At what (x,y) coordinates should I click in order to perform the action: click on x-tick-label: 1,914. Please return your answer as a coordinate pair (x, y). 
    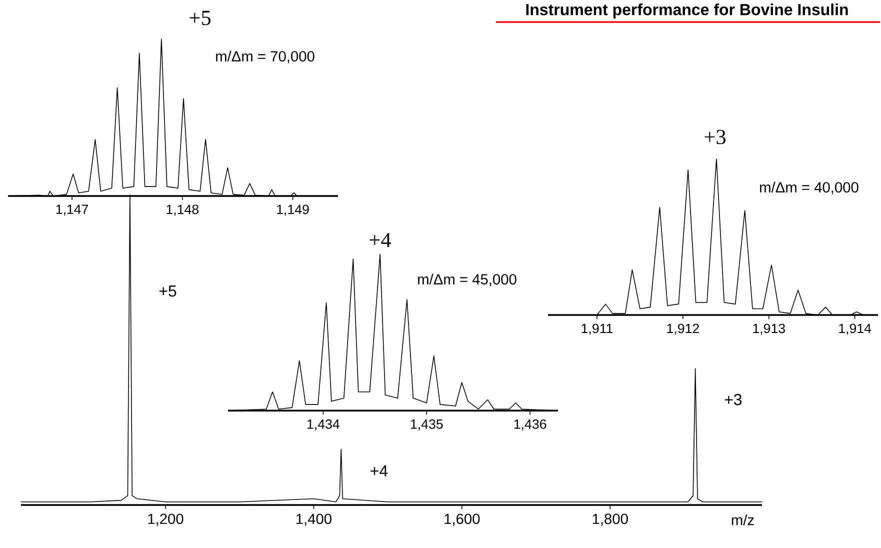
    Looking at the image, I should click on (855, 329).